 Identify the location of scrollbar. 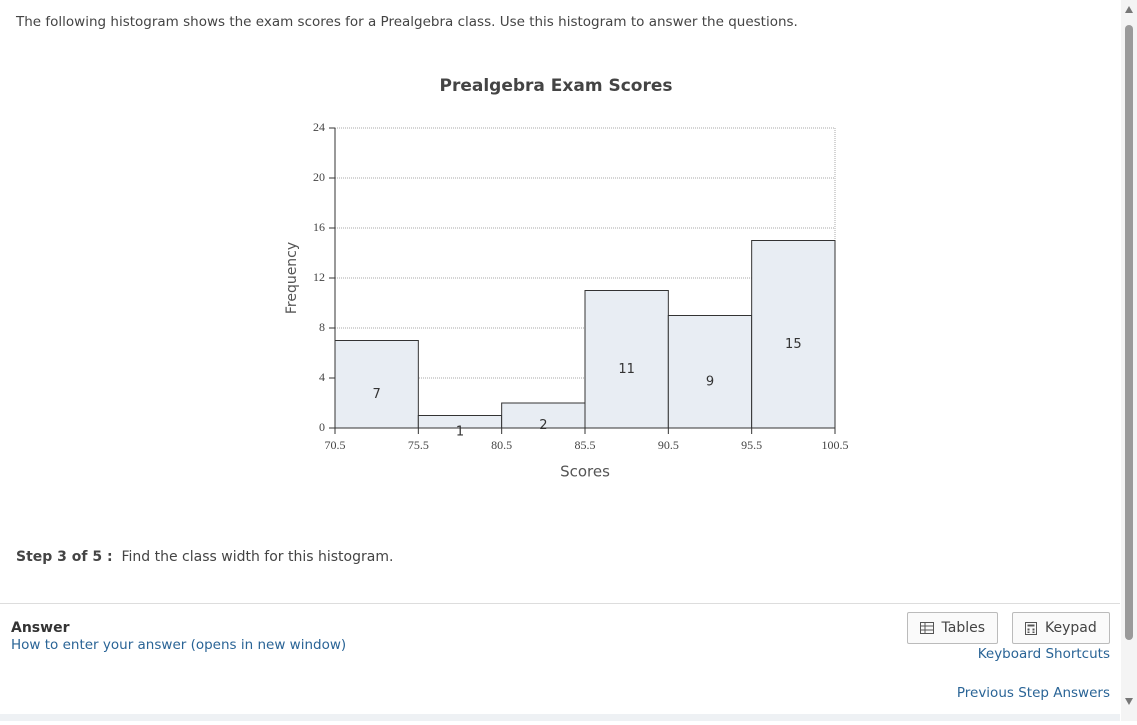
(1129, 360).